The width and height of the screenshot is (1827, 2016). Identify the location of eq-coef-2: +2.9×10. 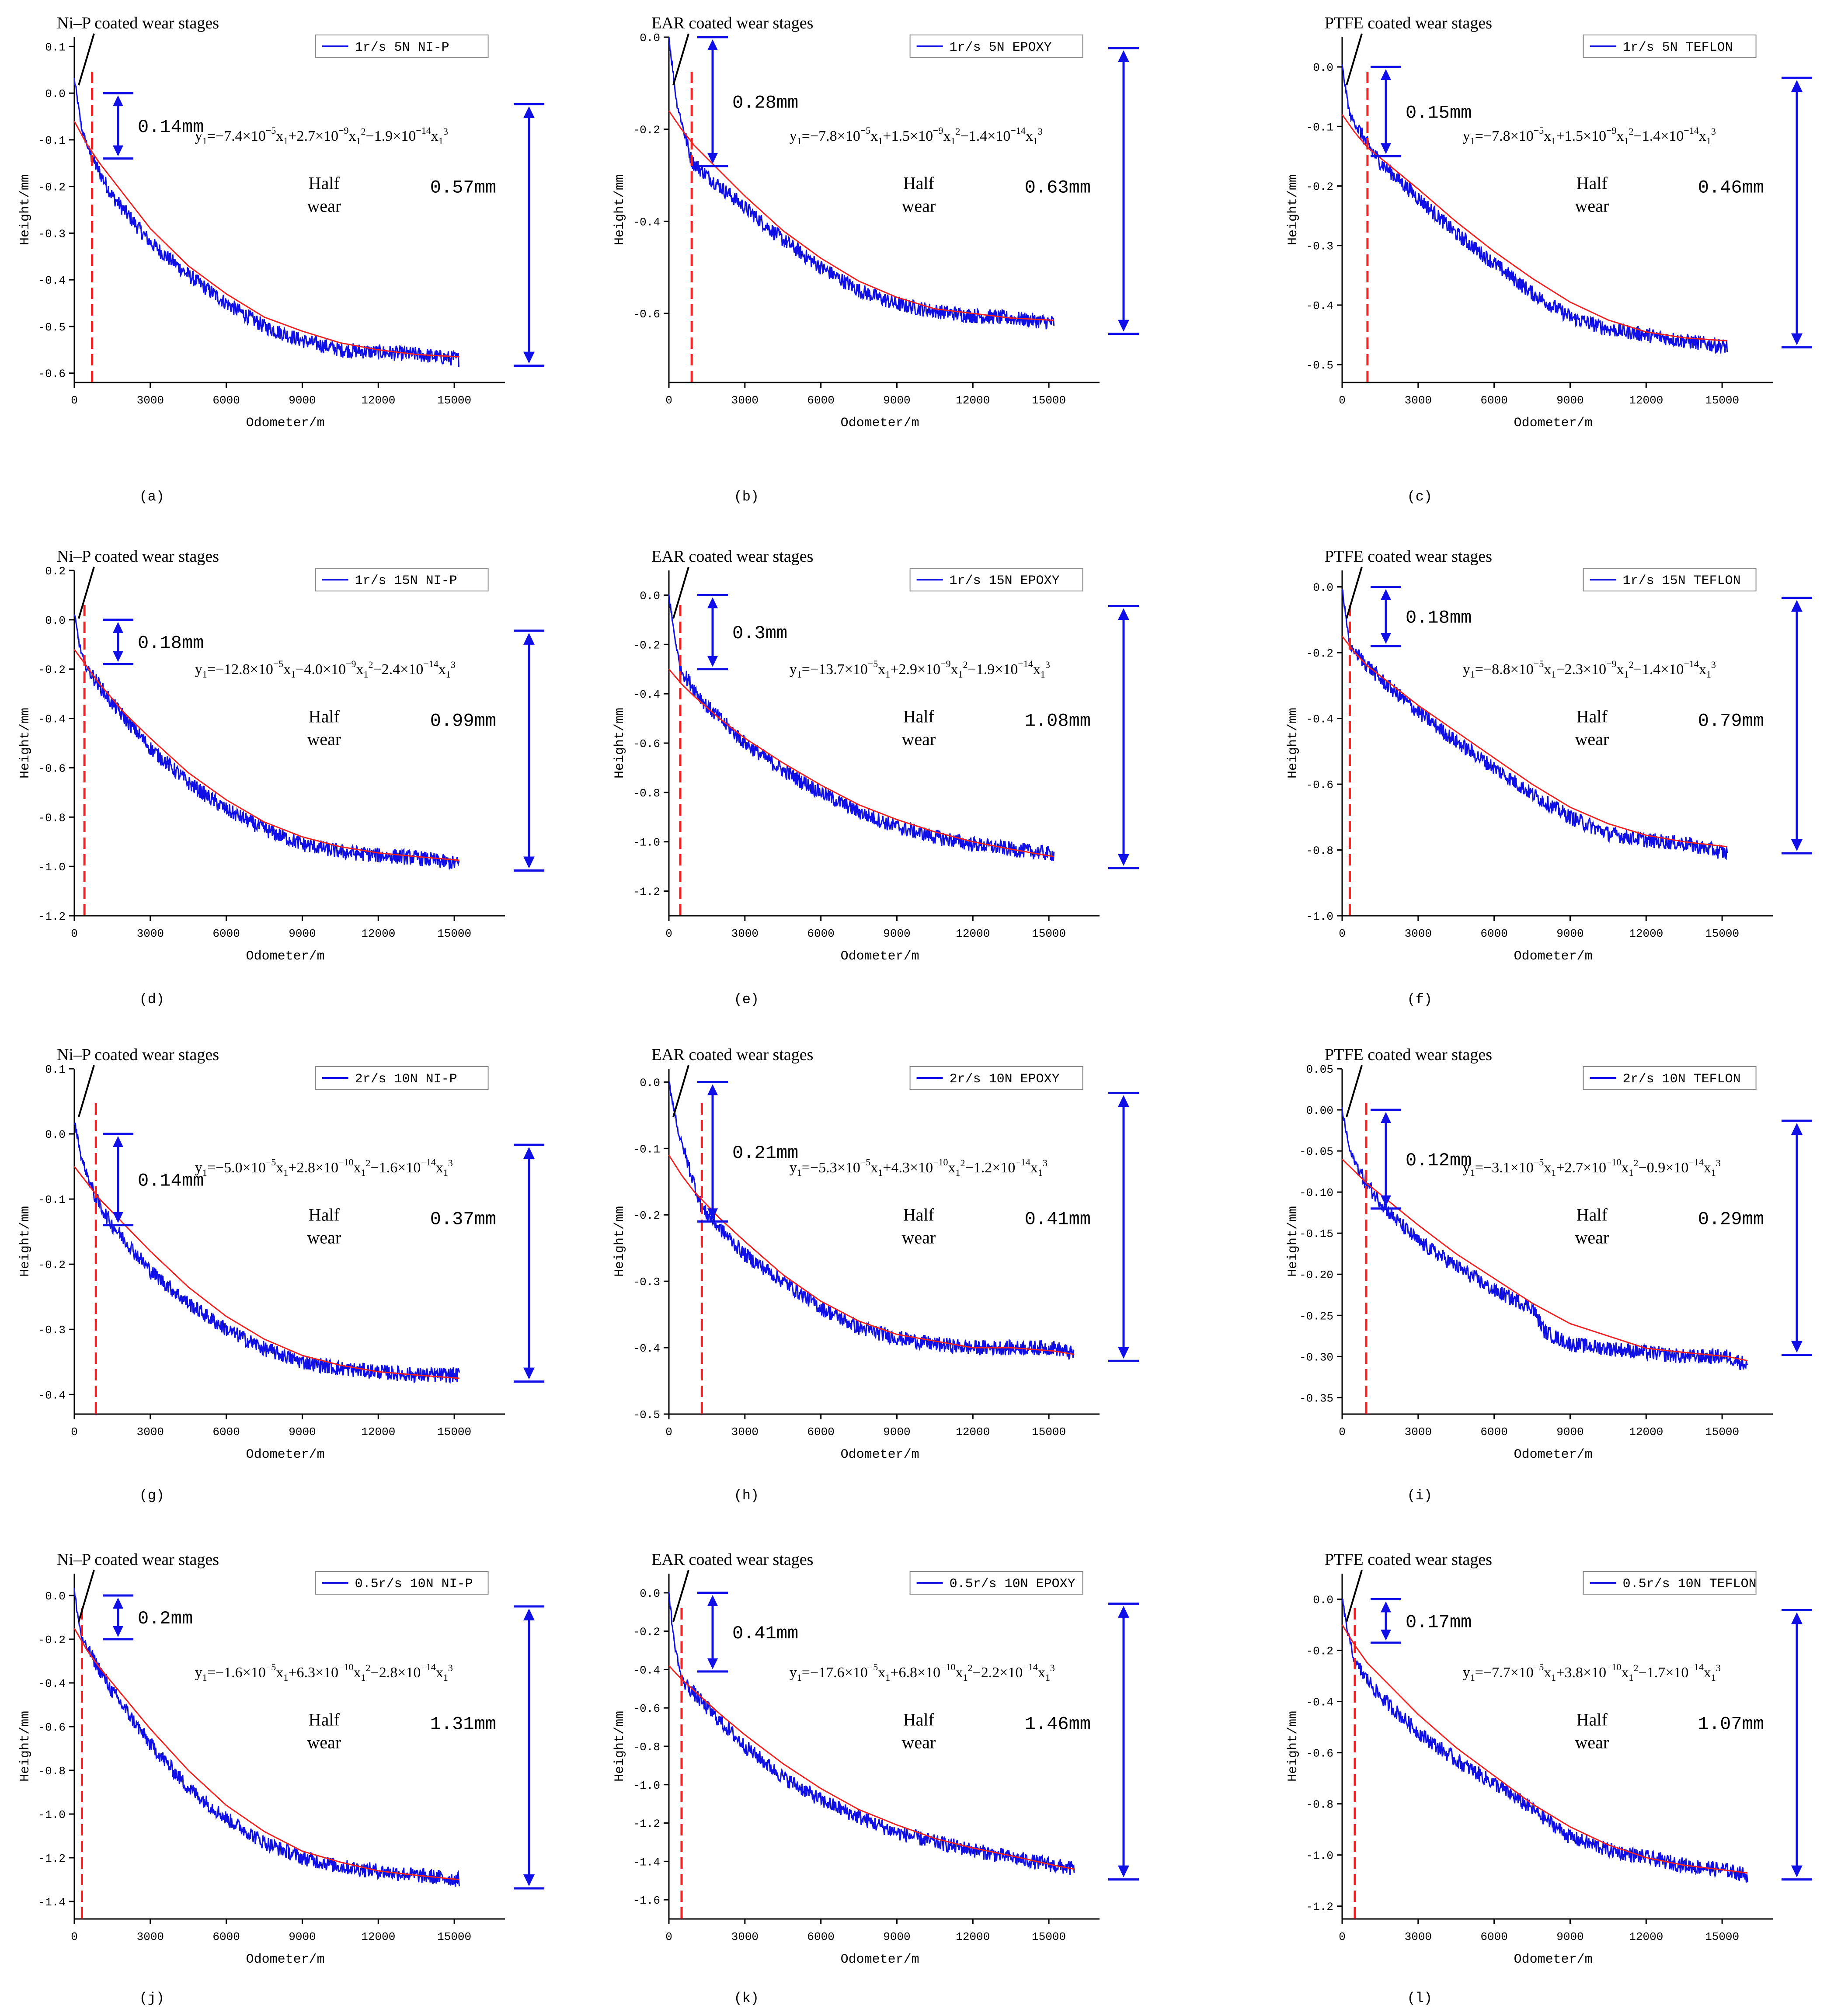
(915, 669).